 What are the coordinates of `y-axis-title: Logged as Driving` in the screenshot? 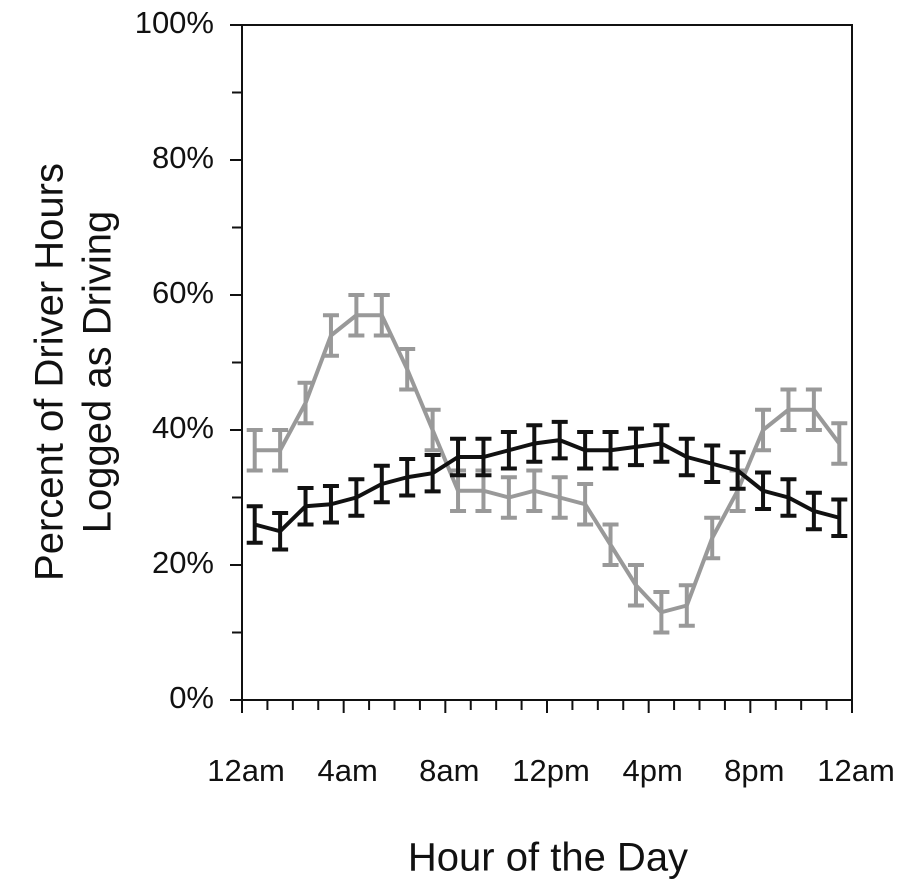 It's located at (98, 372).